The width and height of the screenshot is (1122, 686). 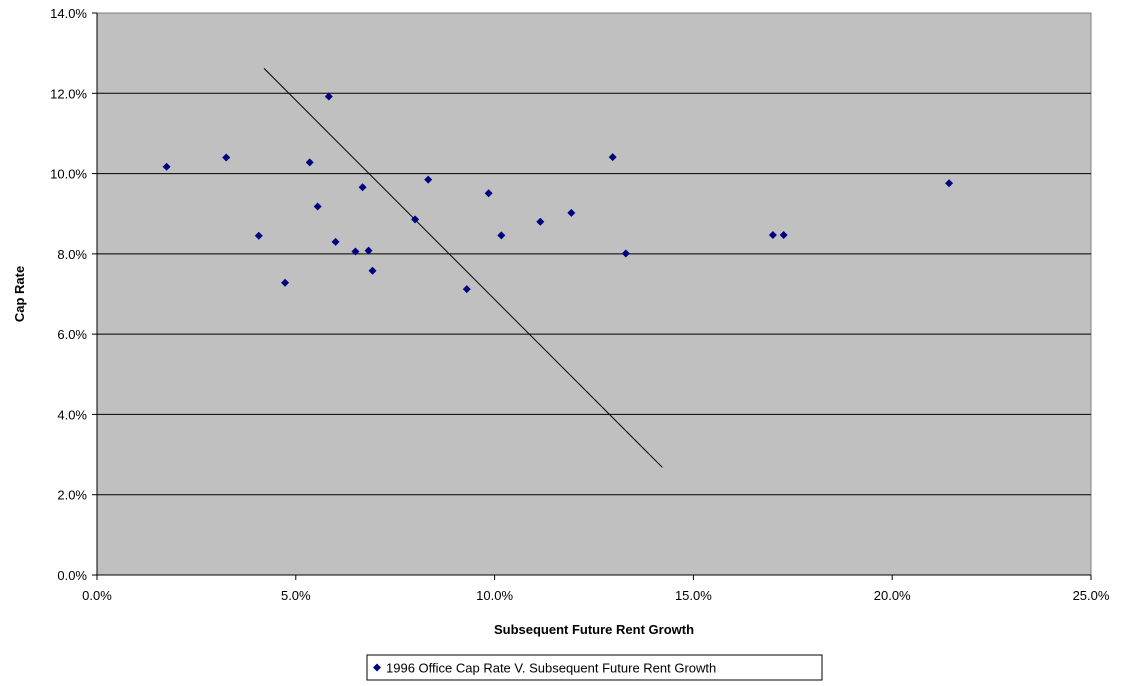 I want to click on y-tick-labels: 0.0% 2.0% 4.0% 6.0% 8.0% 10.0% 12.0% 14.0%, so click(x=68, y=294).